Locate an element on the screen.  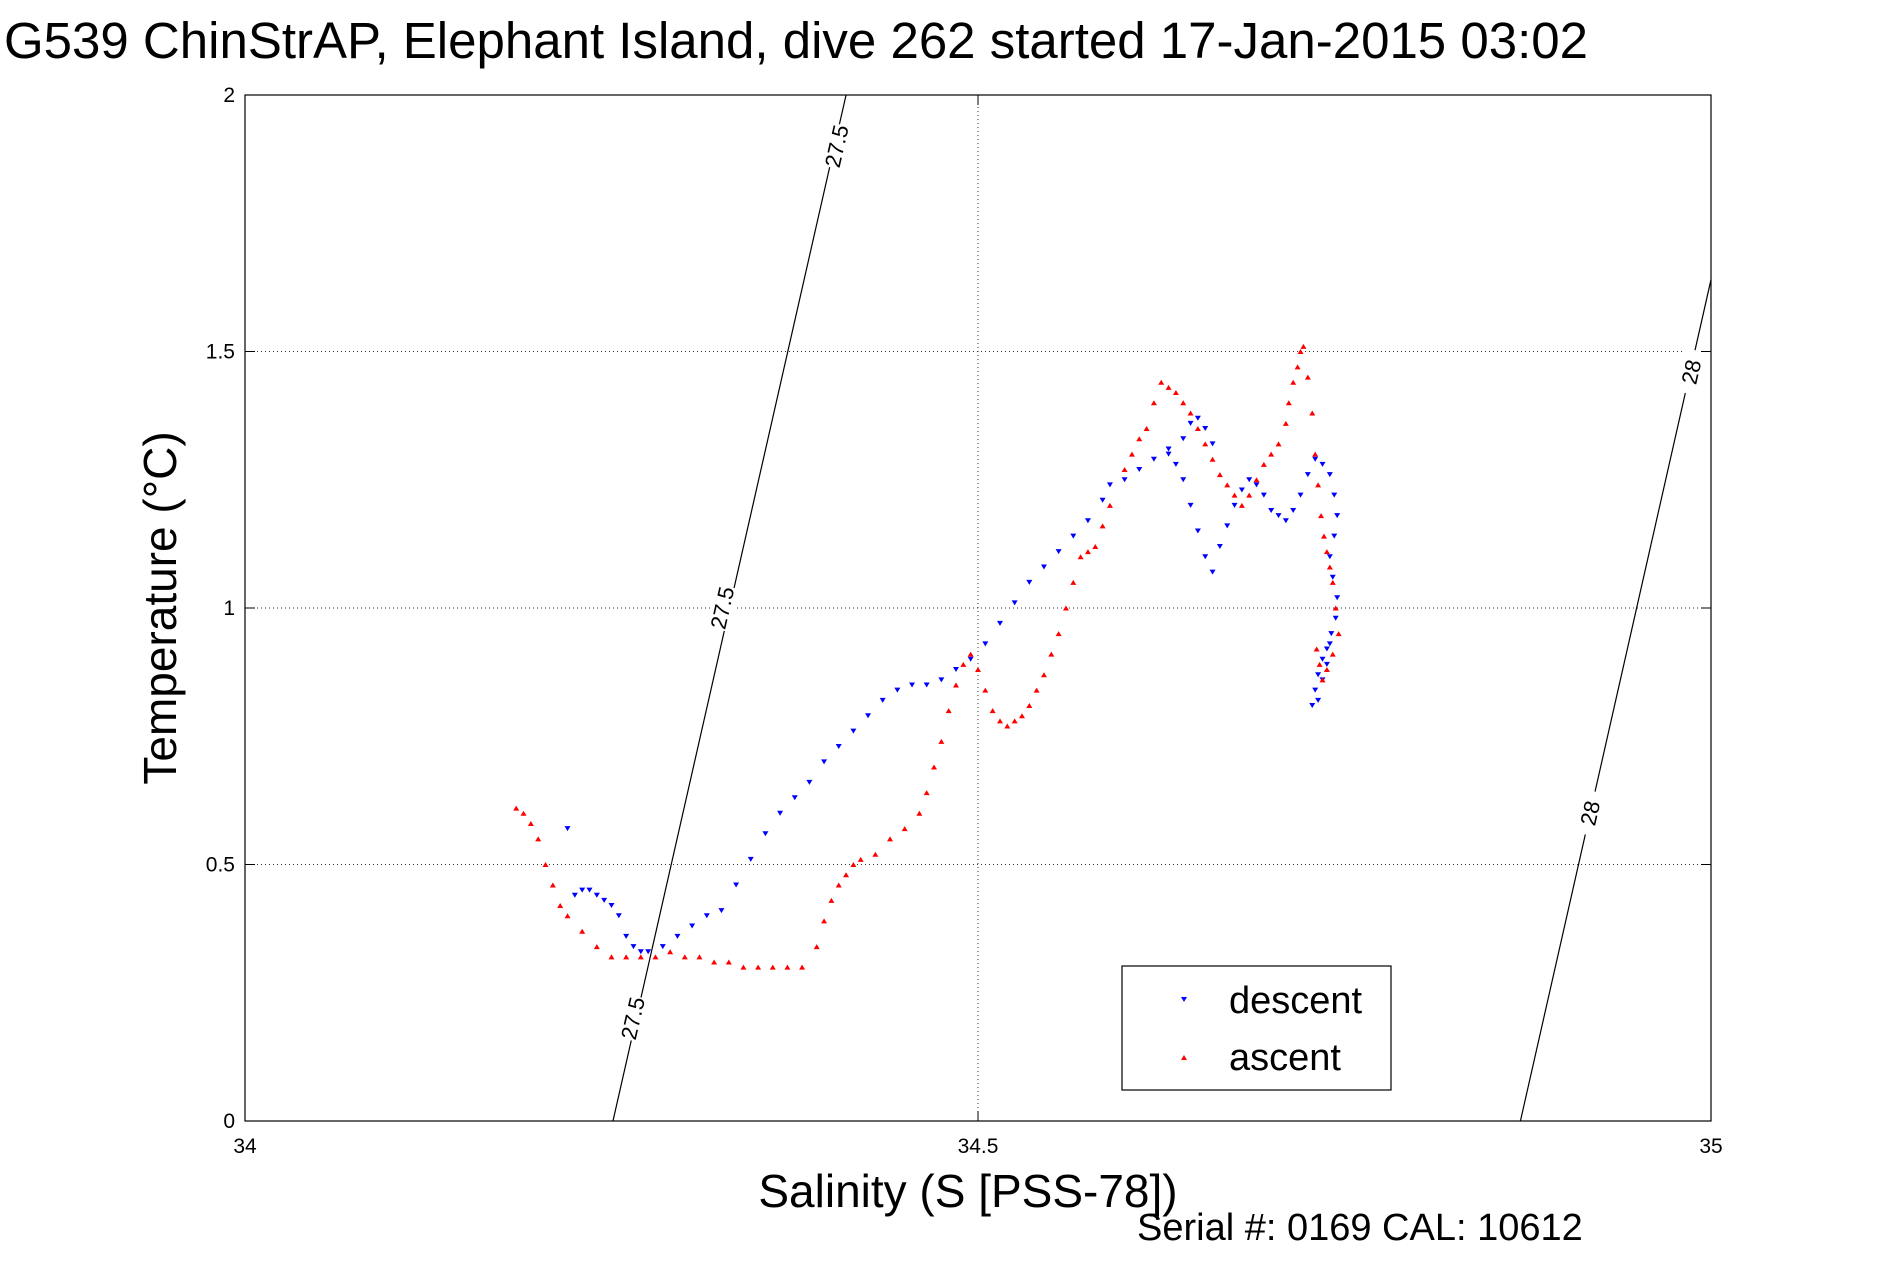
y-tick-label: 1 is located at coordinates (229, 608).